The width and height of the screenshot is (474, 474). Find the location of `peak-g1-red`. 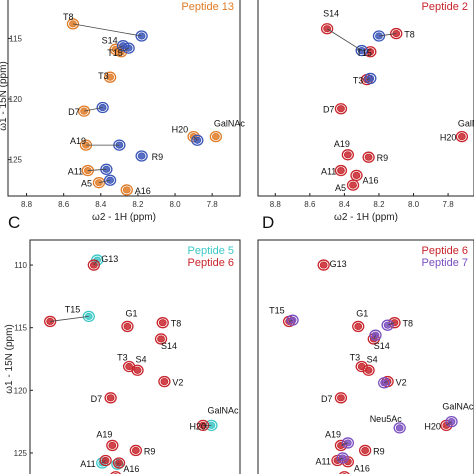

peak-g1-red is located at coordinates (127, 326).